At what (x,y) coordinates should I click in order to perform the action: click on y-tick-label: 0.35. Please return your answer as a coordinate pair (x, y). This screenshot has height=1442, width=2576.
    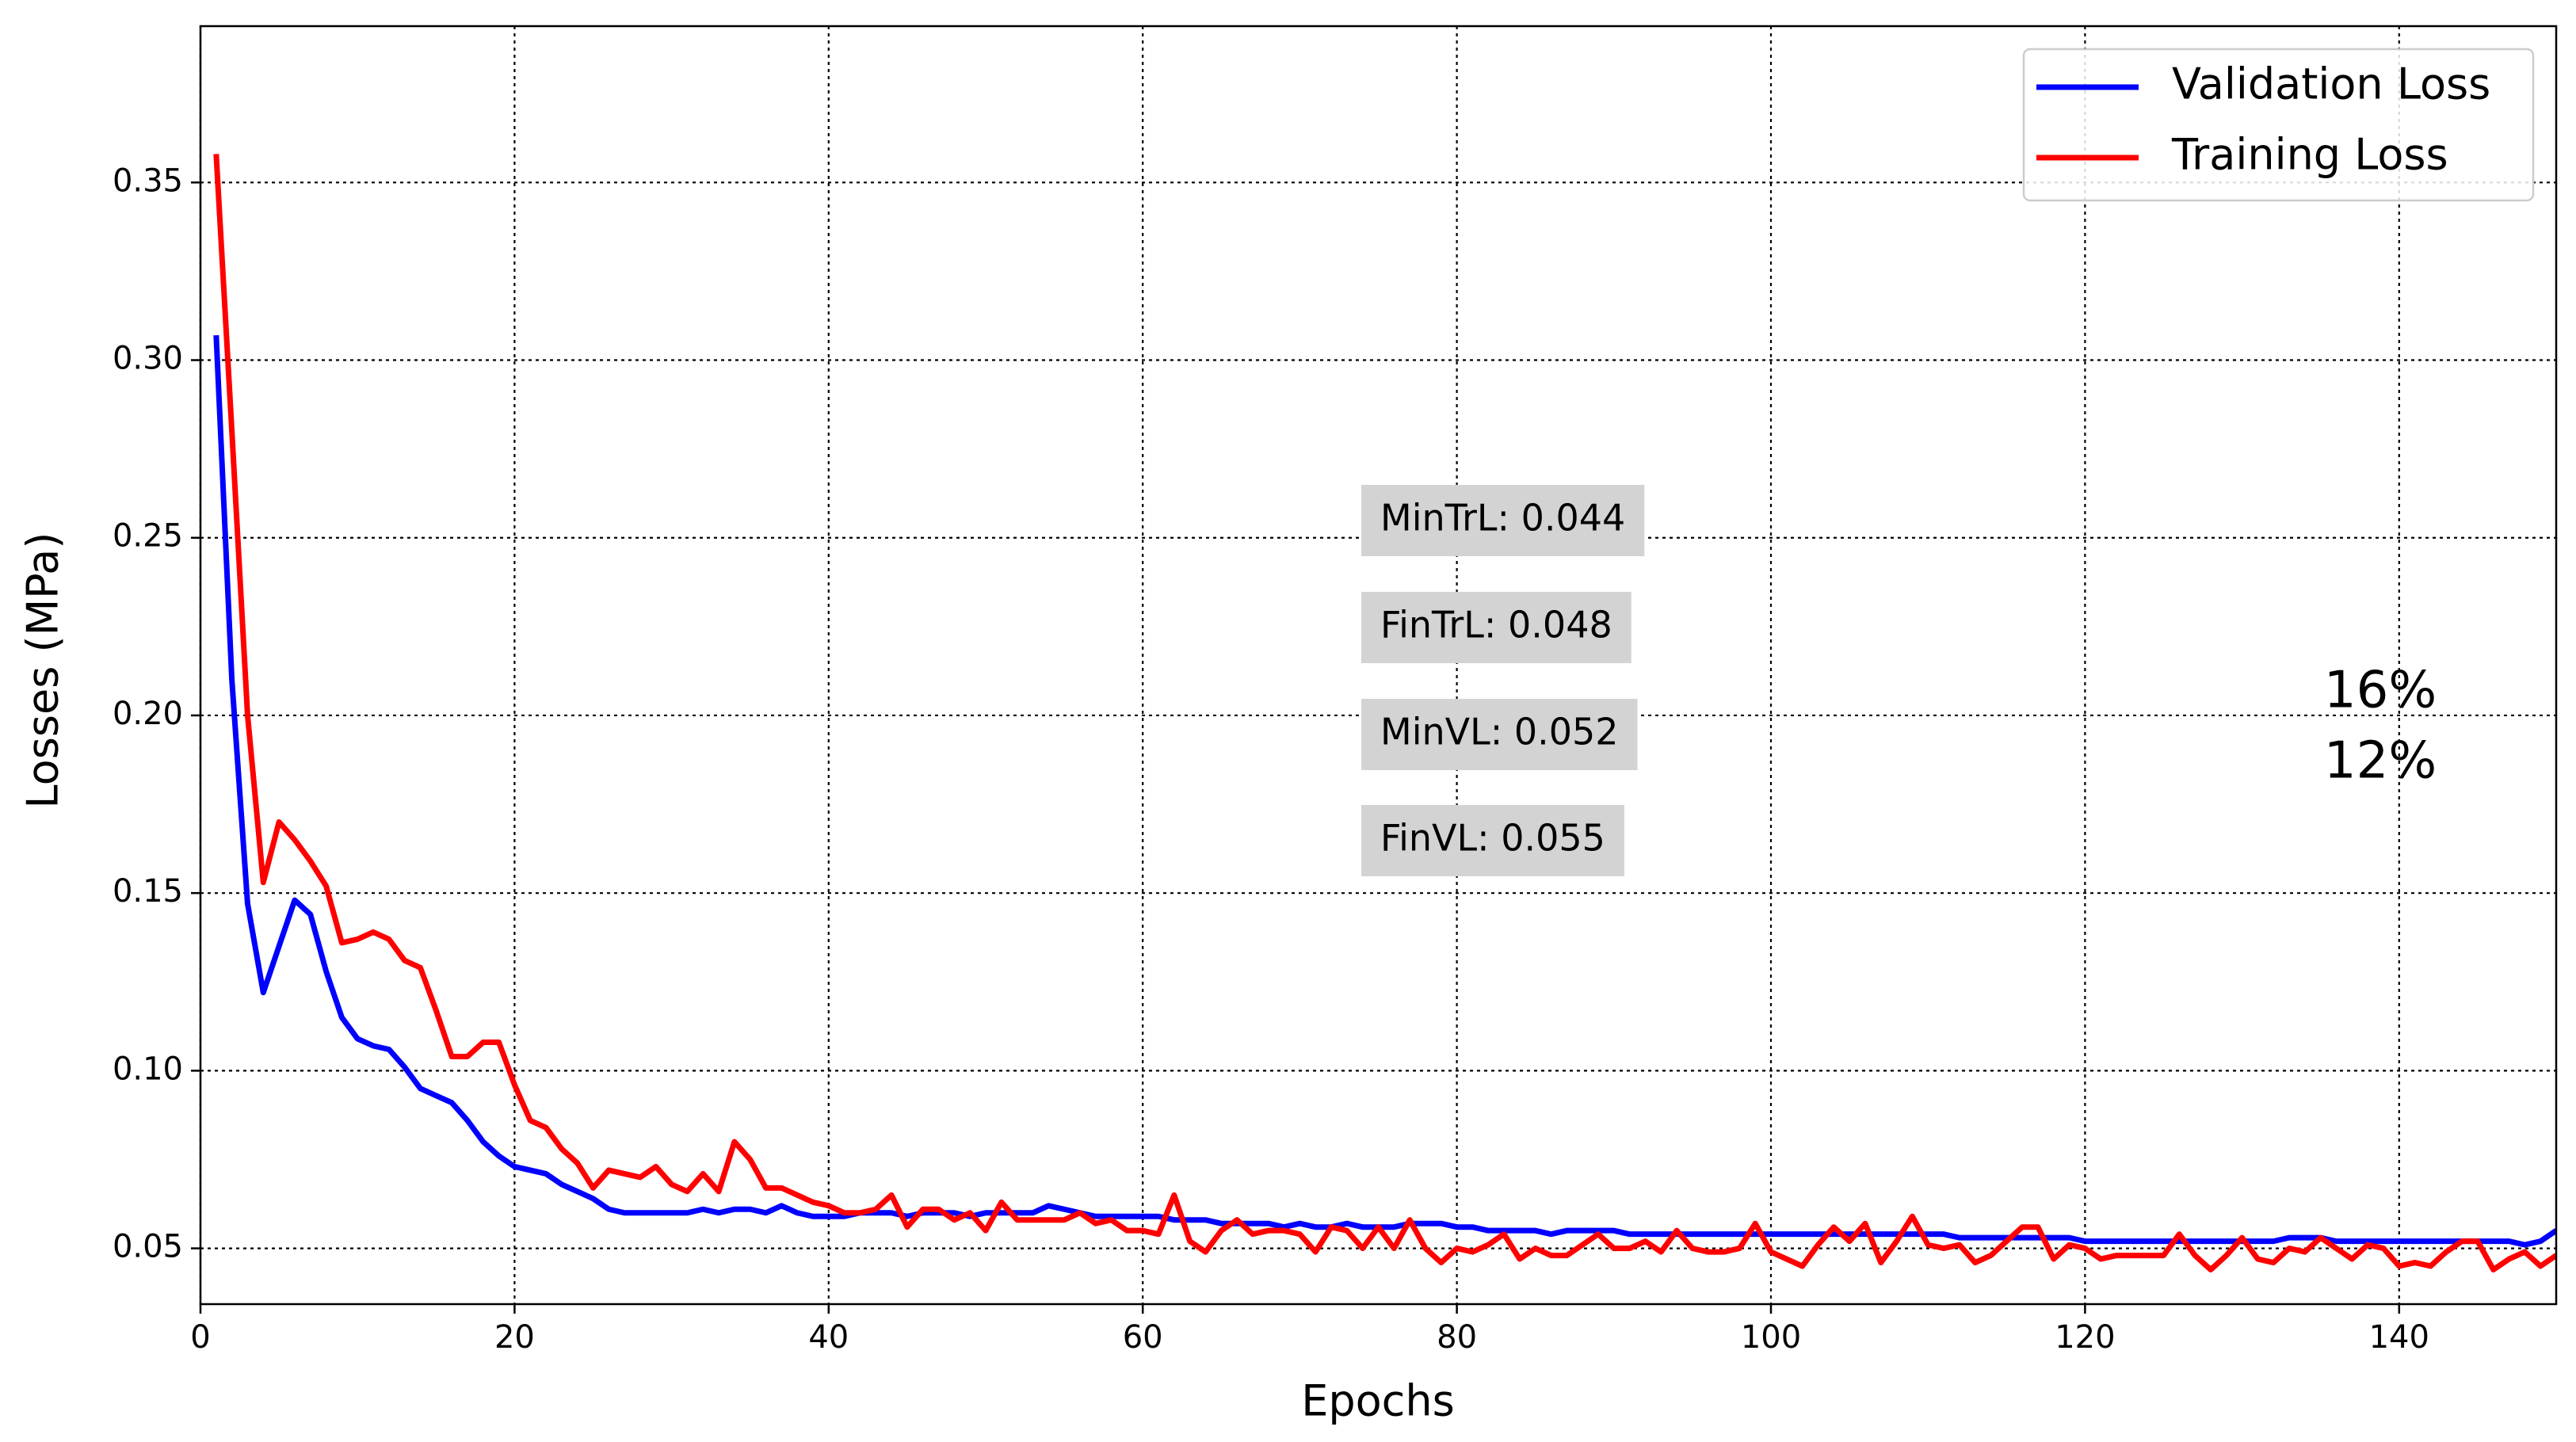
    Looking at the image, I should click on (148, 180).